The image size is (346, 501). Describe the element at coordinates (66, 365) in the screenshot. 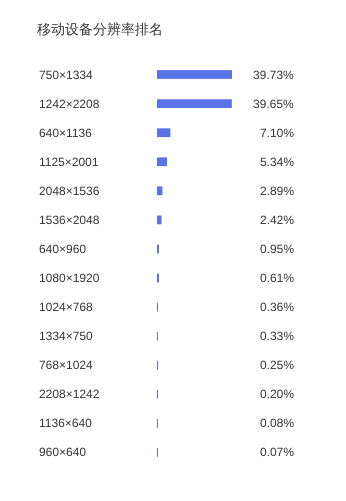

I see `y-tick-label: 768×1024` at that location.